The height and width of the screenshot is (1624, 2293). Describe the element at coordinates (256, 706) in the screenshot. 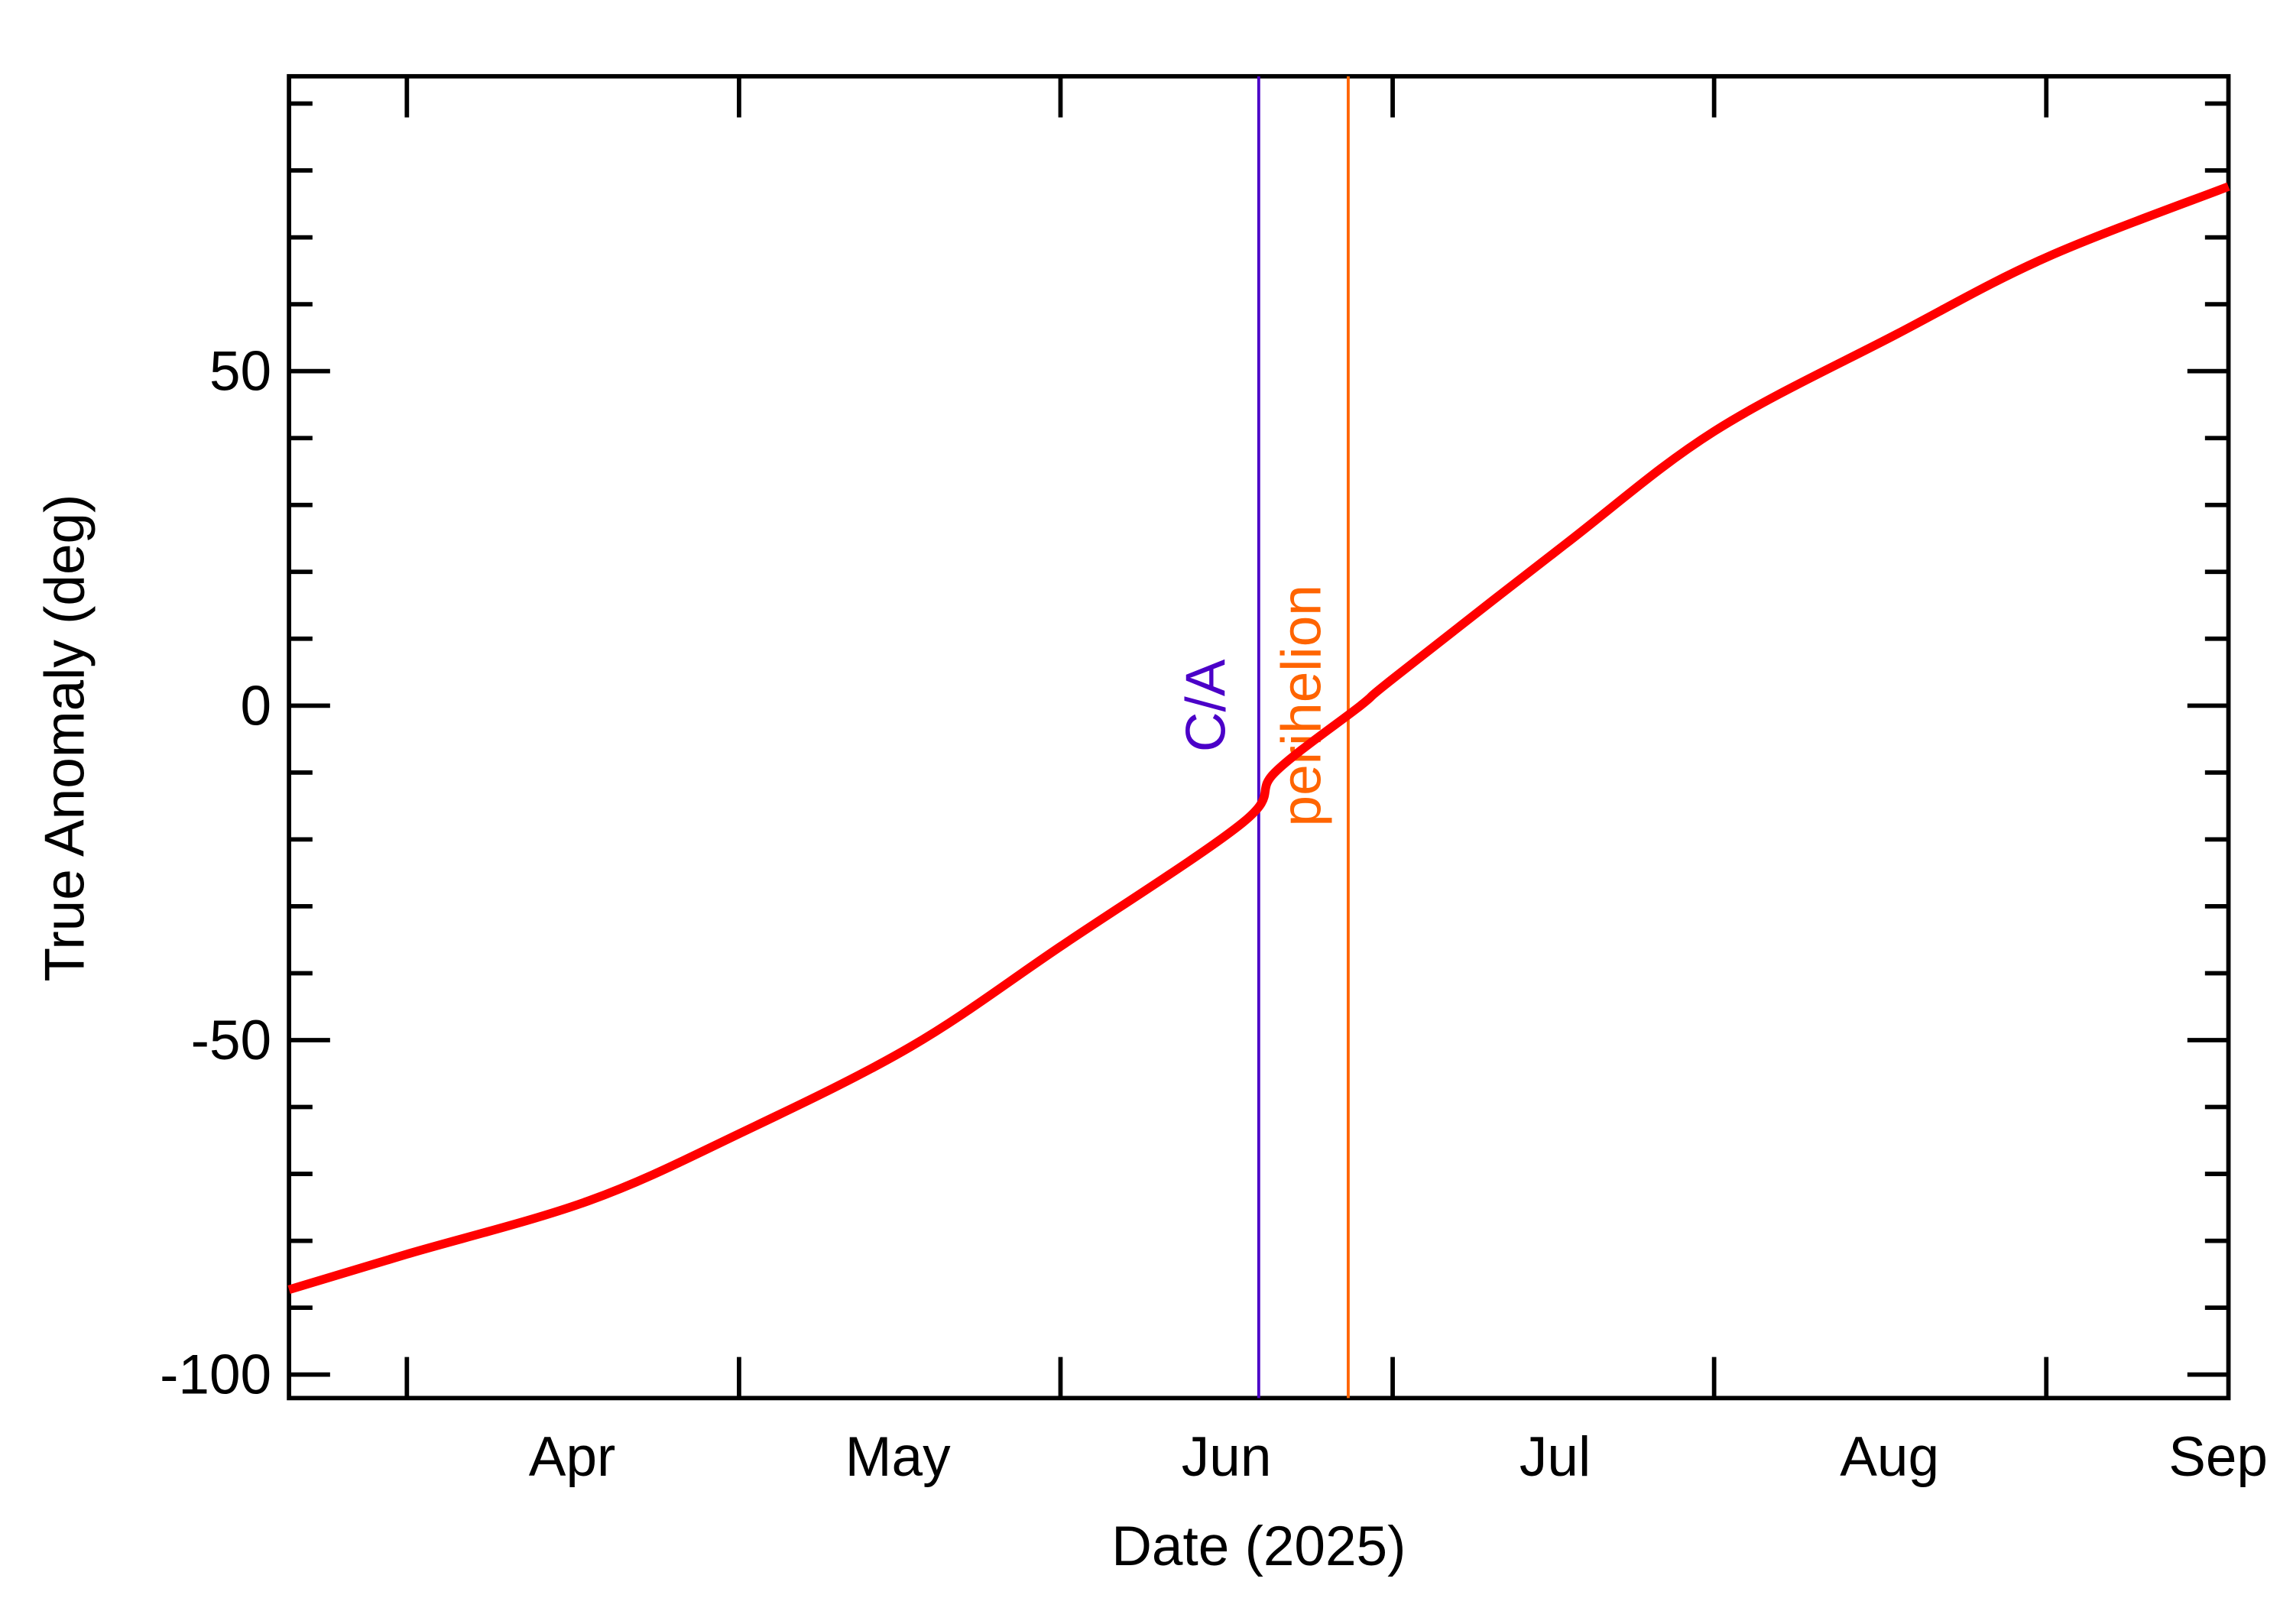

I see `y-tick-label-0: 0` at that location.